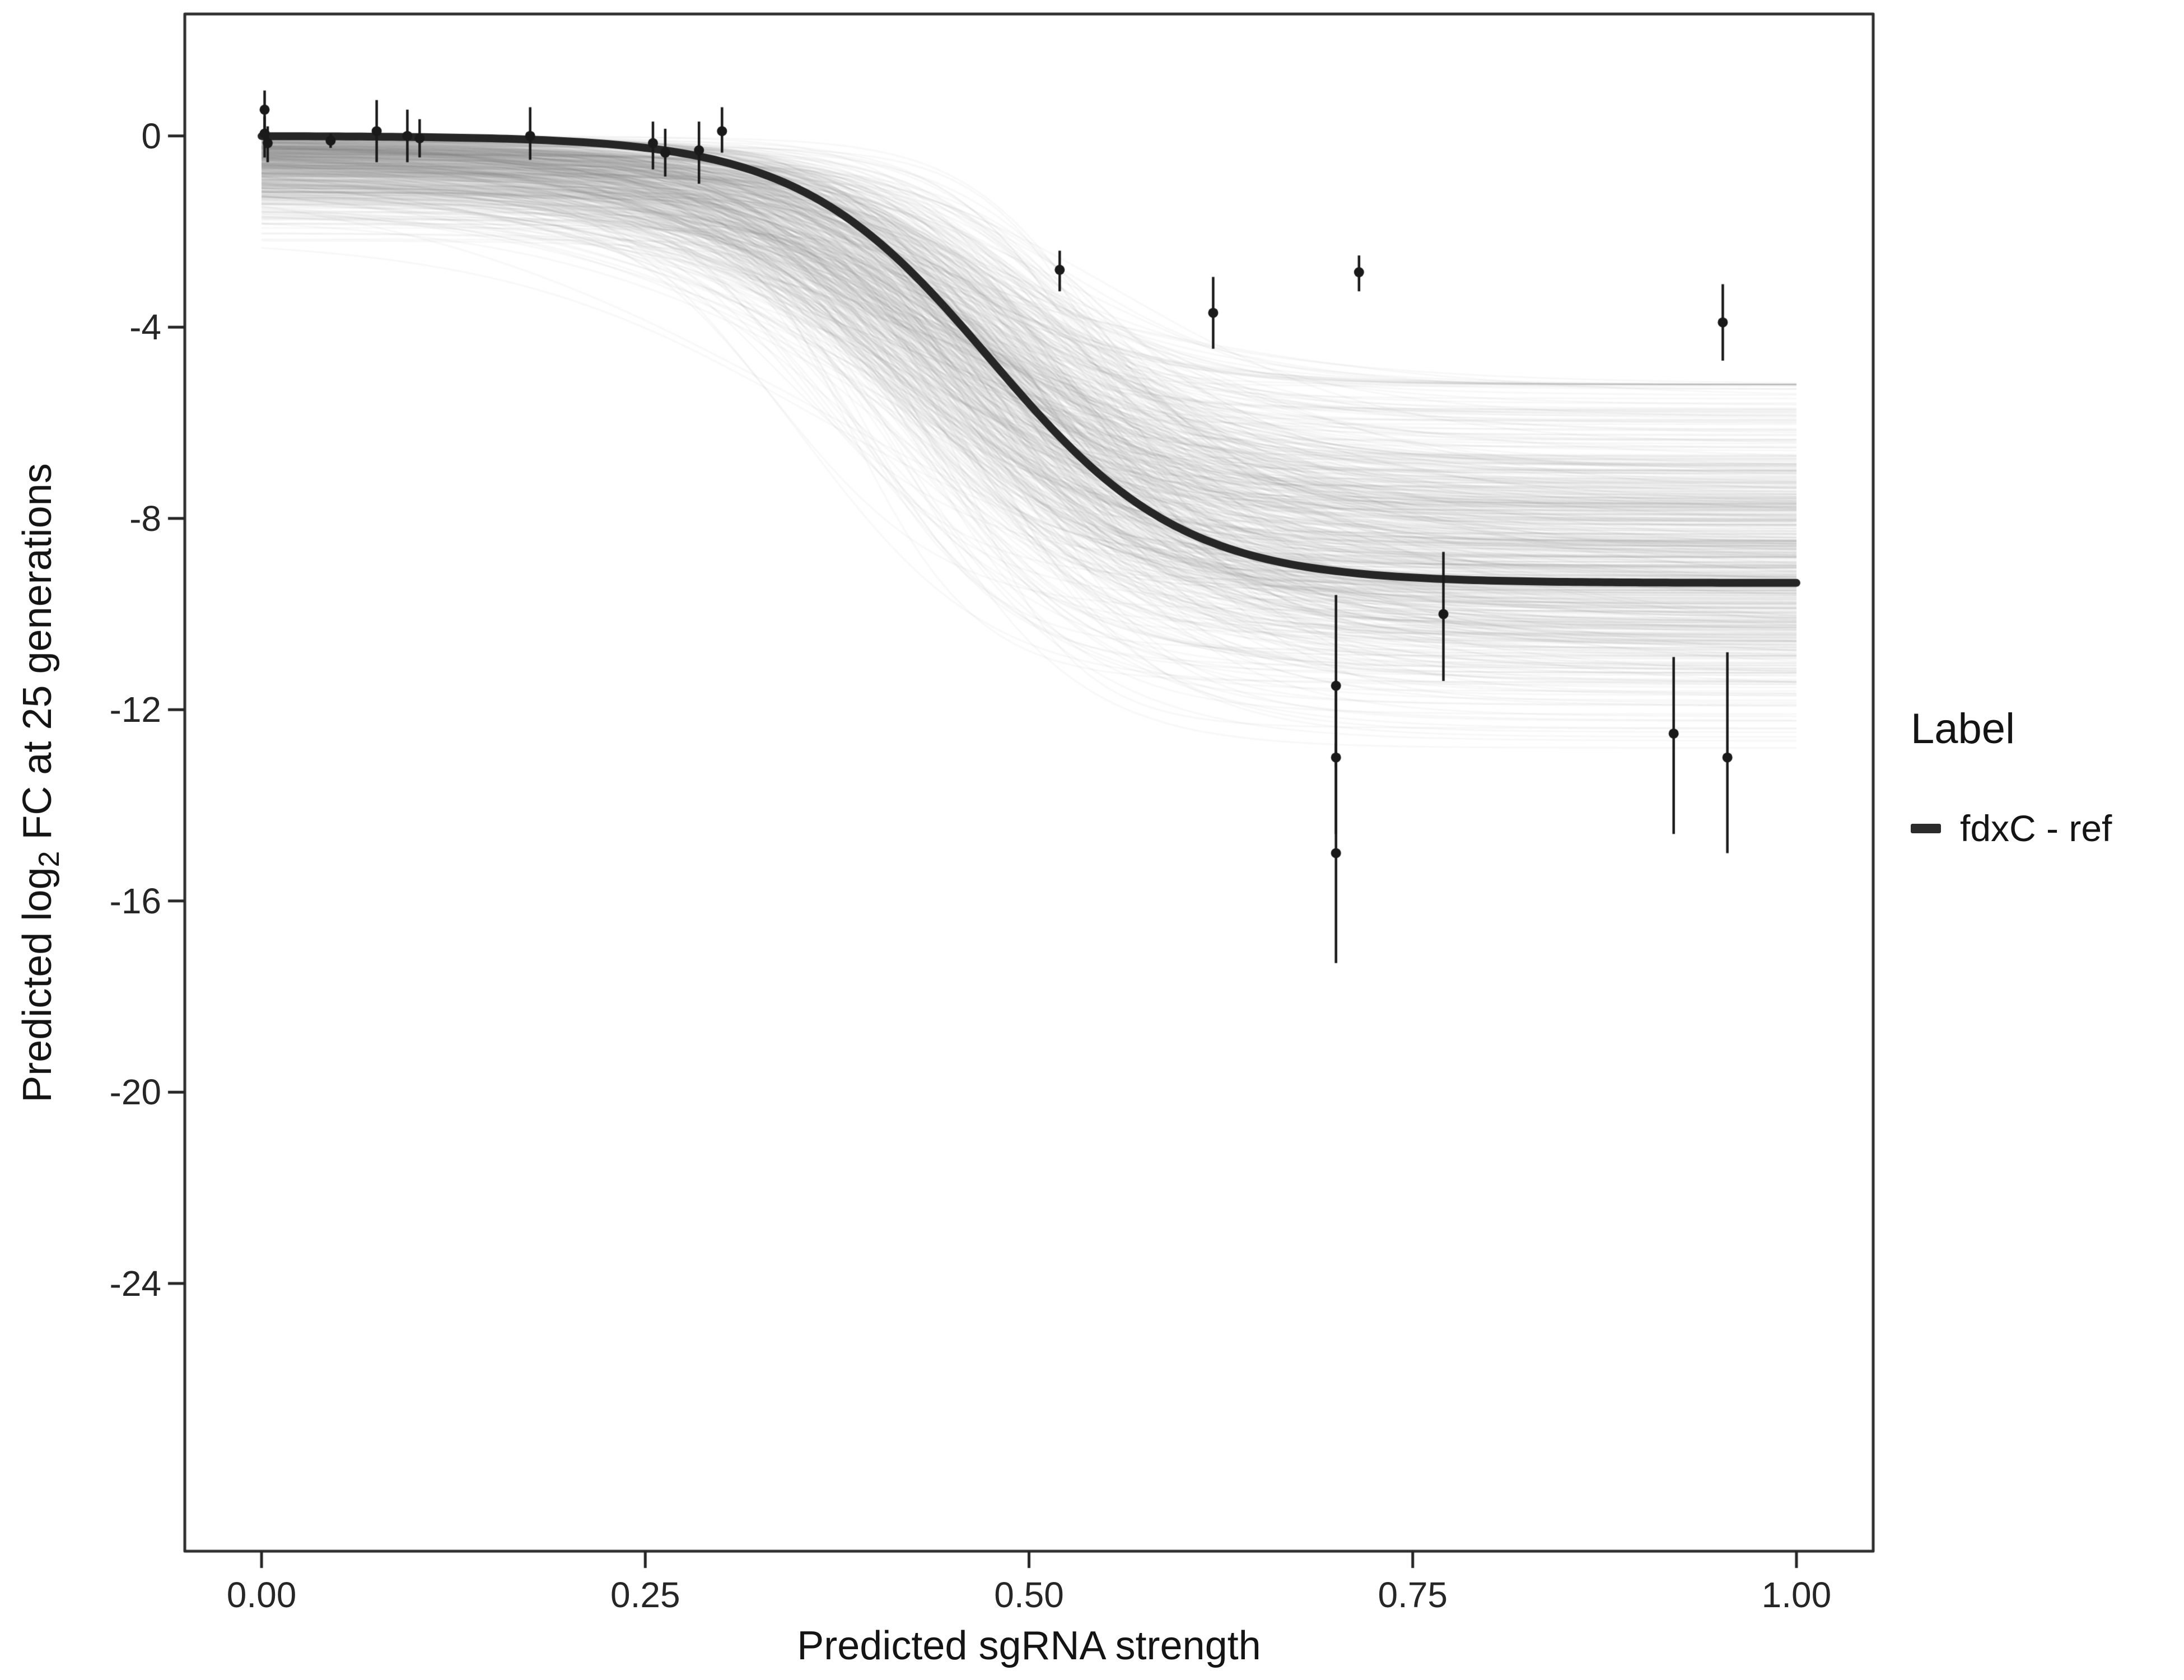 The width and height of the screenshot is (2184, 1680). I want to click on x-tick-label: 1.00, so click(1797, 1595).